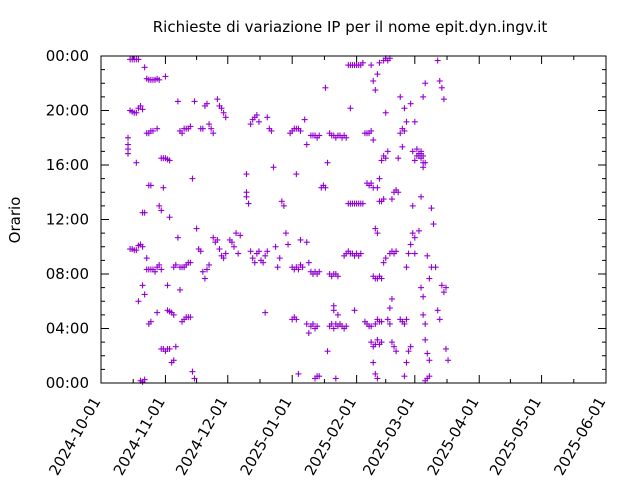 This screenshot has height=480, width=640. Describe the element at coordinates (579, 436) in the screenshot. I see `x-tick-label: 2025-06-01` at that location.